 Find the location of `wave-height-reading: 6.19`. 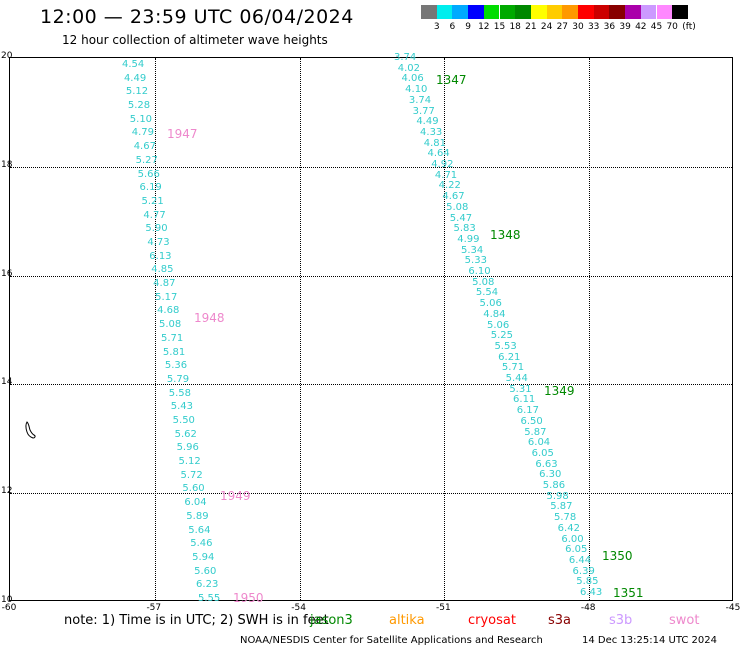

wave-height-reading: 6.19 is located at coordinates (150, 188).